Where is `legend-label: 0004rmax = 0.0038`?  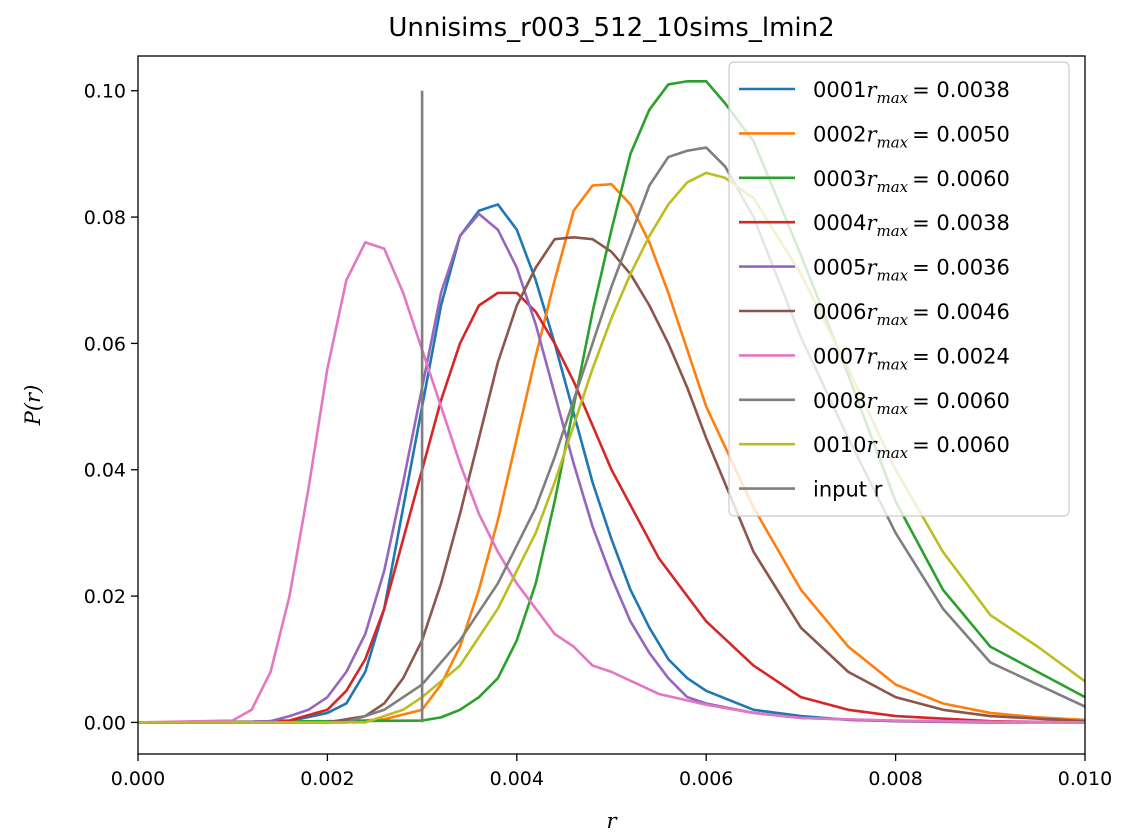
legend-label: 0004rmax = 0.0038 is located at coordinates (911, 225).